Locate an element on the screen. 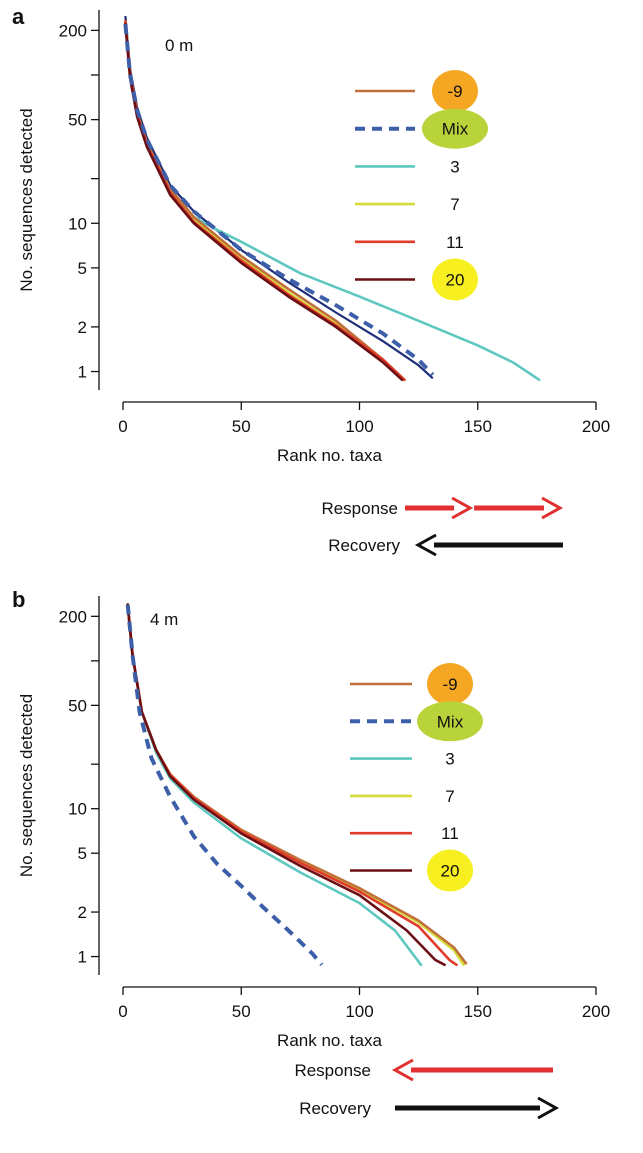 This screenshot has width=643, height=1153. chart-title: 0 m is located at coordinates (179, 45).